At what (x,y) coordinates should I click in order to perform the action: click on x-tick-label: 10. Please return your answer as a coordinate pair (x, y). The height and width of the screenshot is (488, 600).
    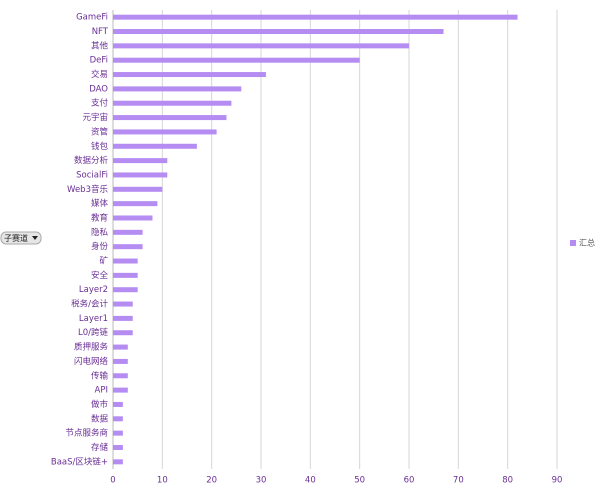
    Looking at the image, I should click on (162, 481).